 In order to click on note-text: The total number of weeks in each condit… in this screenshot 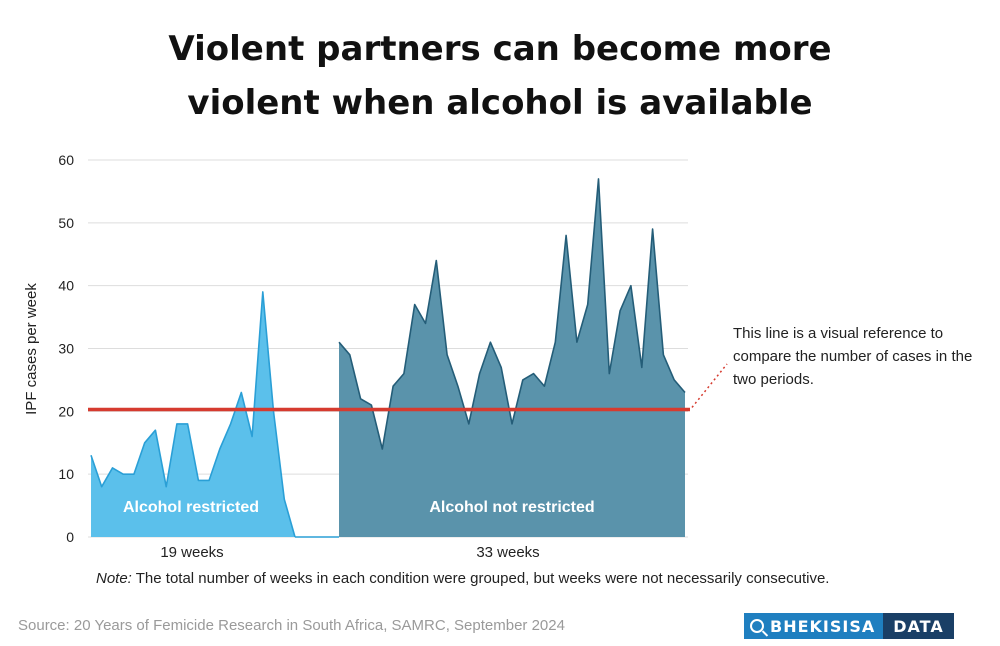, I will do `click(480, 578)`.